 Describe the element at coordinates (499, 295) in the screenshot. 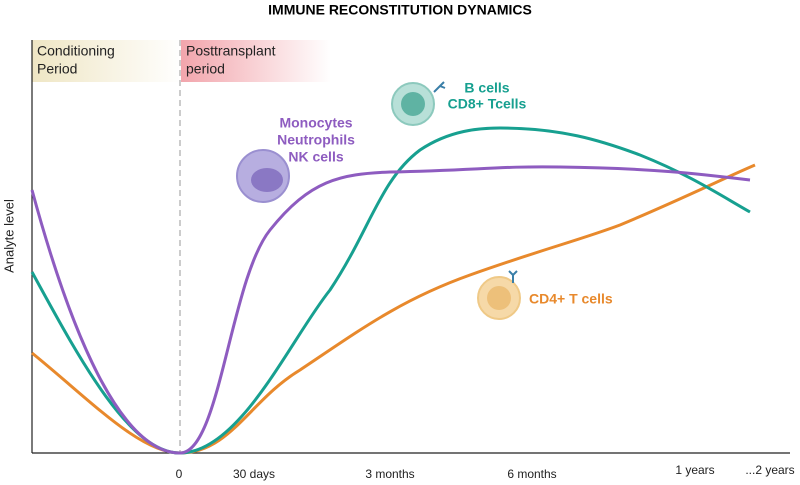

I see `t-cell-icon` at that location.